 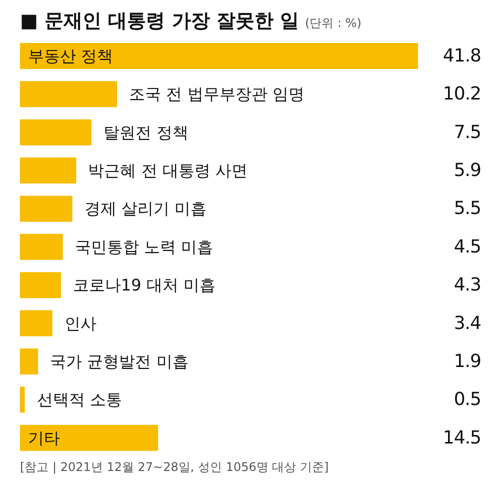 What do you see at coordinates (44, 438) in the screenshot?
I see `y-tick-label: 기타` at bounding box center [44, 438].